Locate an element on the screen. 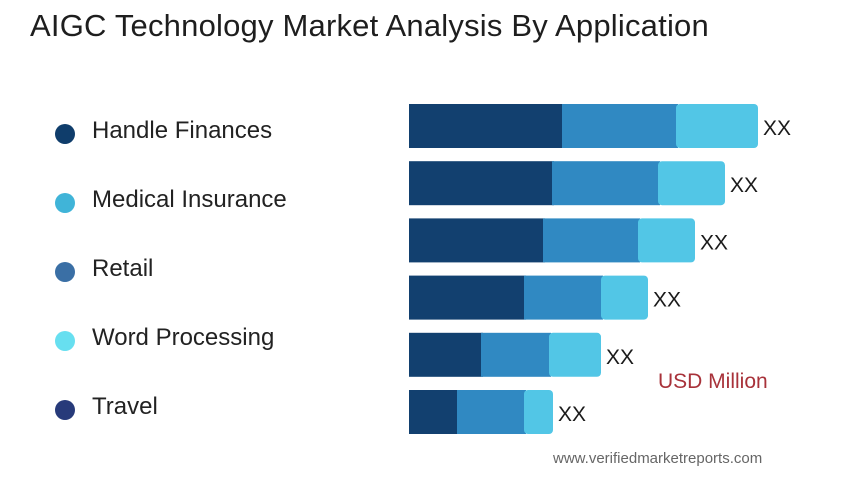  legend-label: Word Processing is located at coordinates (183, 337).